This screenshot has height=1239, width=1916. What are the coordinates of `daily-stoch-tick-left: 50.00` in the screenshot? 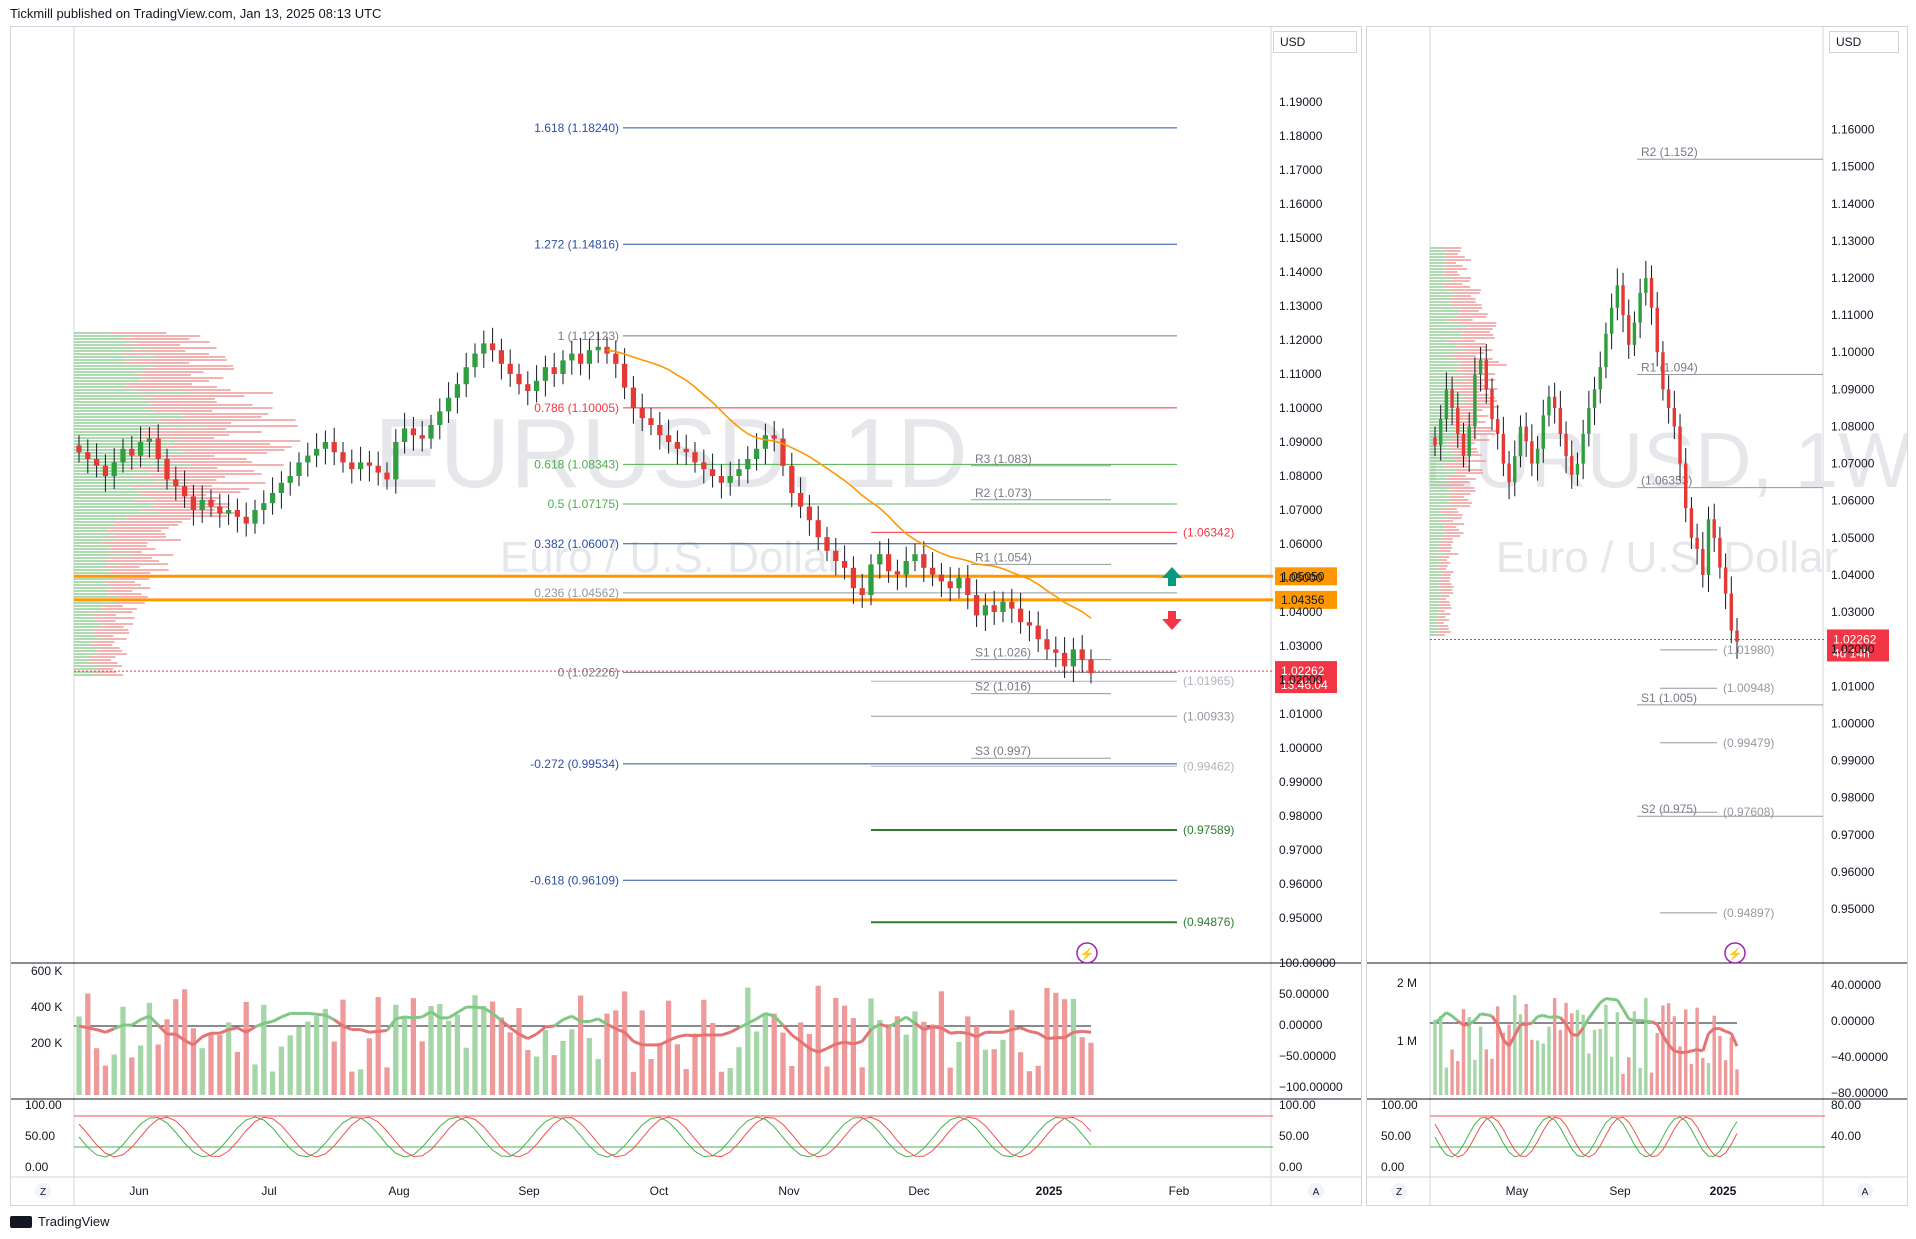 It's located at (40, 1136).